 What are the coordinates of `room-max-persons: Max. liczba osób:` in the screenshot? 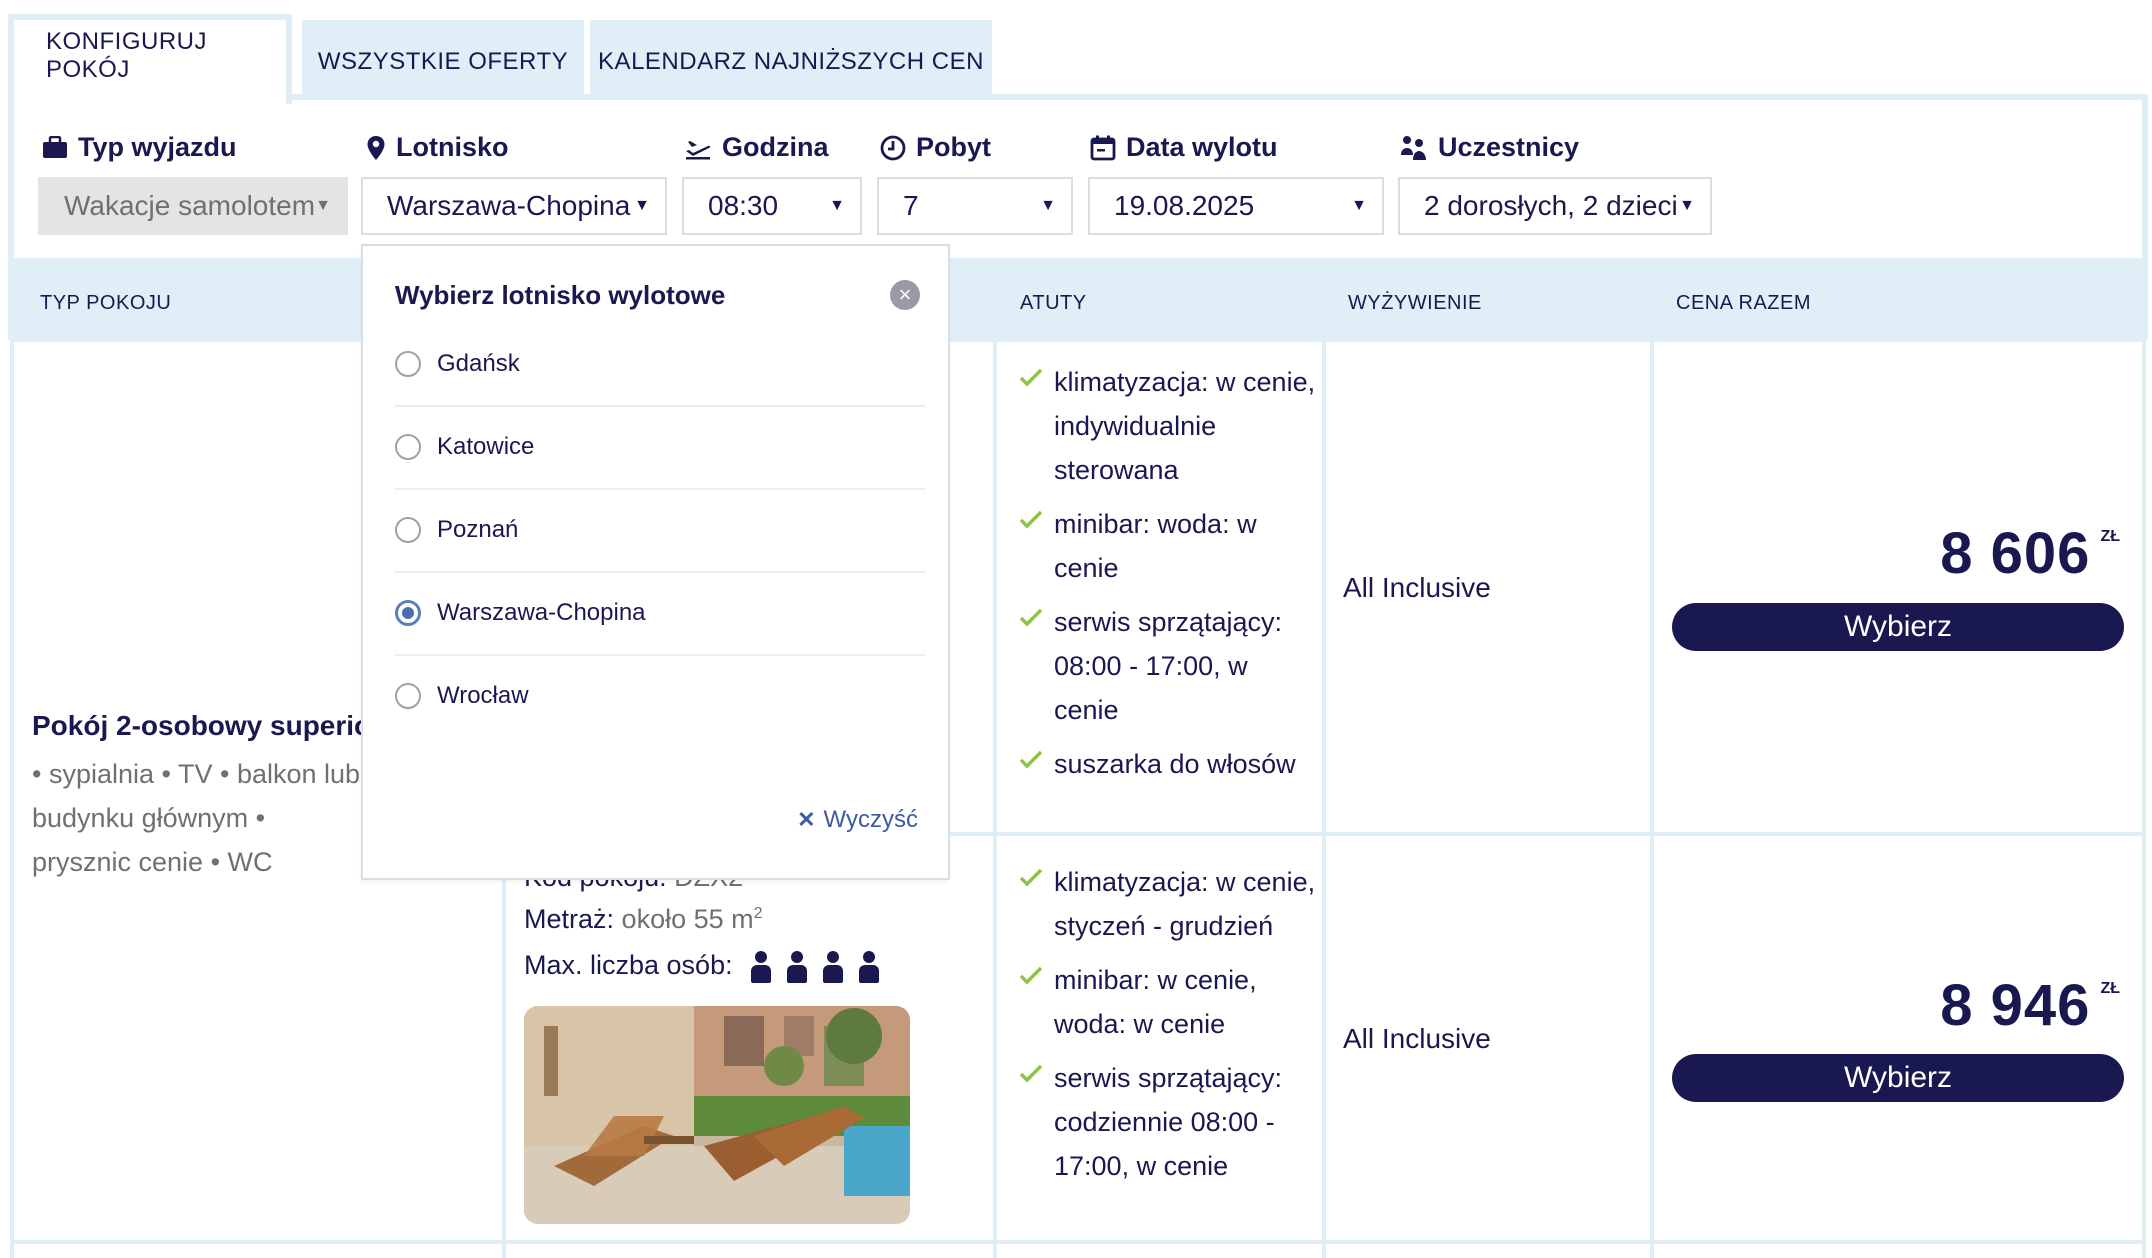 It's located at (702, 966).